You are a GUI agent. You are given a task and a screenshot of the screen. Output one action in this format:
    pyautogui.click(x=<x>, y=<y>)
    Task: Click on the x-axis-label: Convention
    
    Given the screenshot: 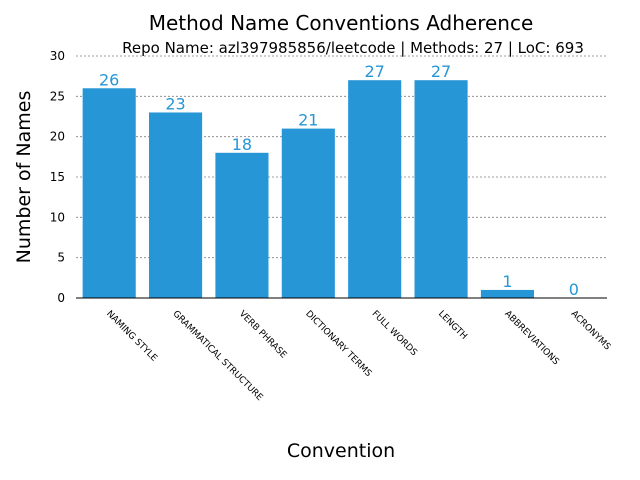 What is the action you would take?
    pyautogui.click(x=341, y=451)
    